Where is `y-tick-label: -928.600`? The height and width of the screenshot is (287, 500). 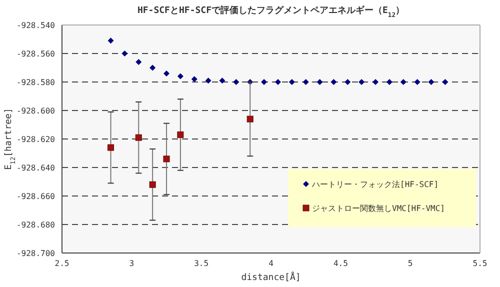
y-tick-label: -928.600 is located at coordinates (36, 111).